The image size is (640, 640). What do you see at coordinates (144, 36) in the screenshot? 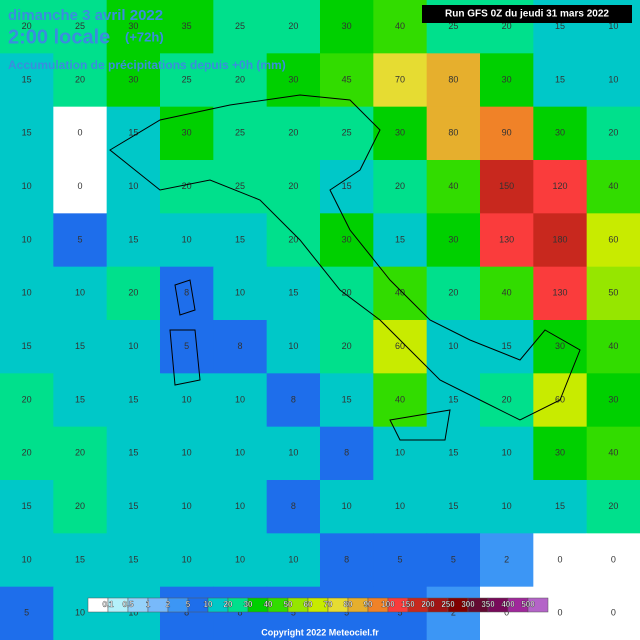
I see `lead: (+72h)` at bounding box center [144, 36].